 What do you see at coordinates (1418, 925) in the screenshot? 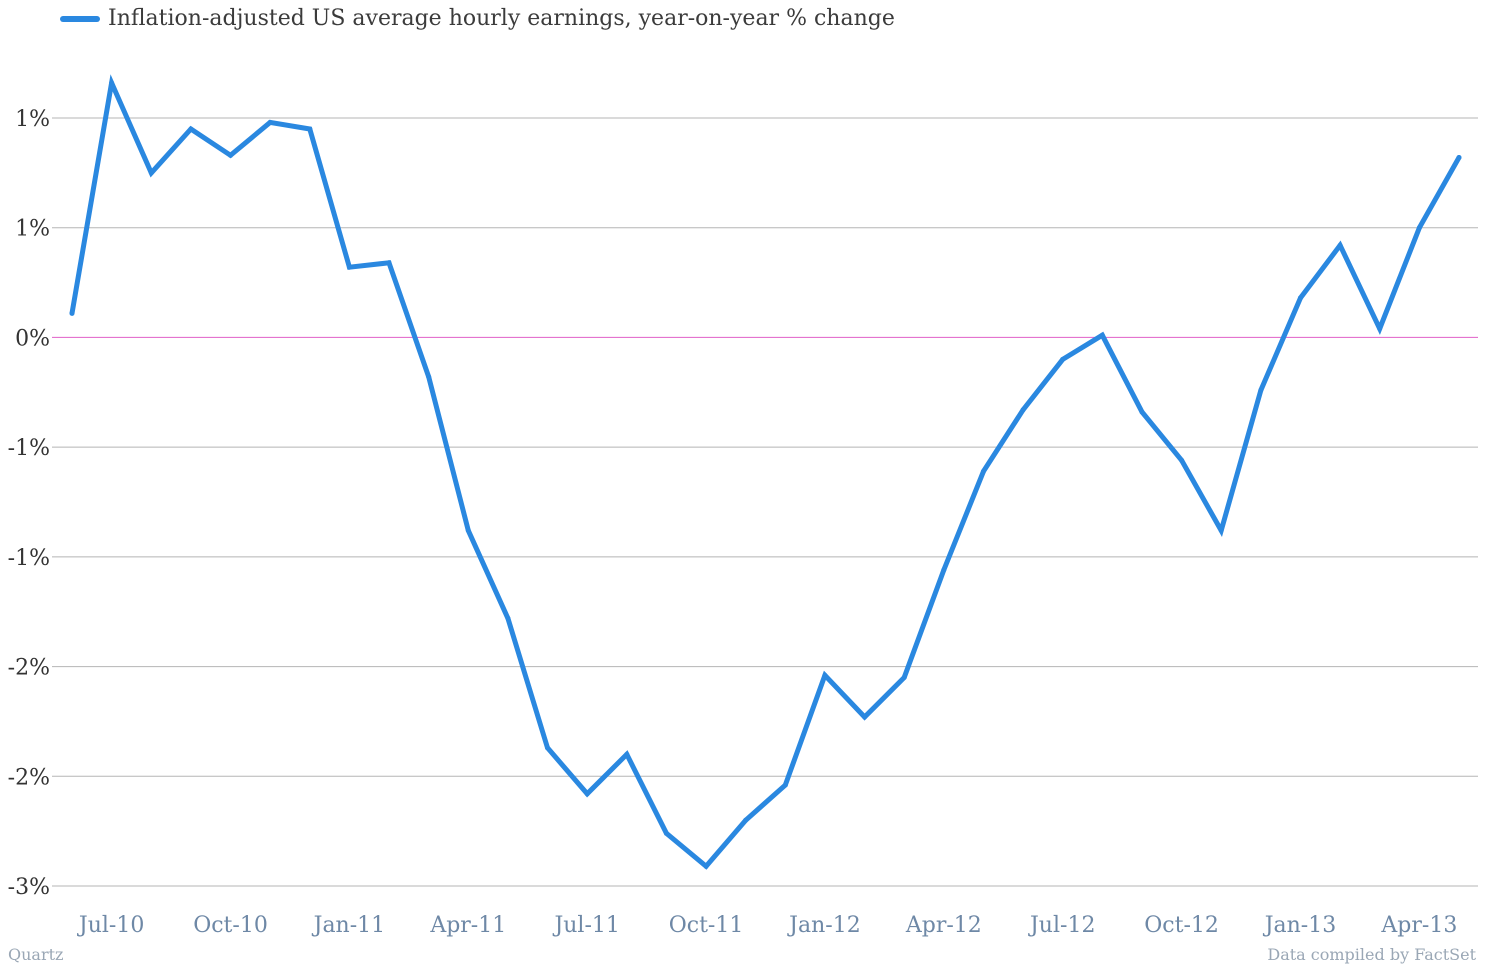
I see `x-tick-label: Apr-13` at bounding box center [1418, 925].